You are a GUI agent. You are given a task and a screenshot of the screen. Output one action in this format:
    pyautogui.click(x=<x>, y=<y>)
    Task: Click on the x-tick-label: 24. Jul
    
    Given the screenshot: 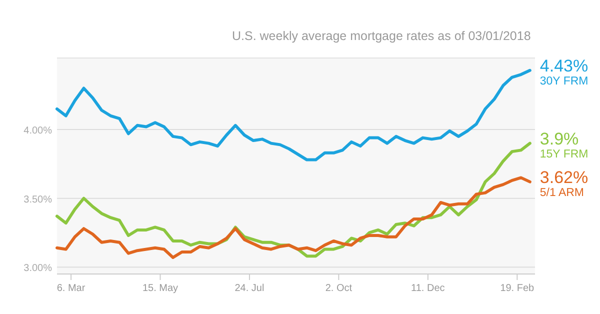 What is the action you would take?
    pyautogui.click(x=249, y=288)
    